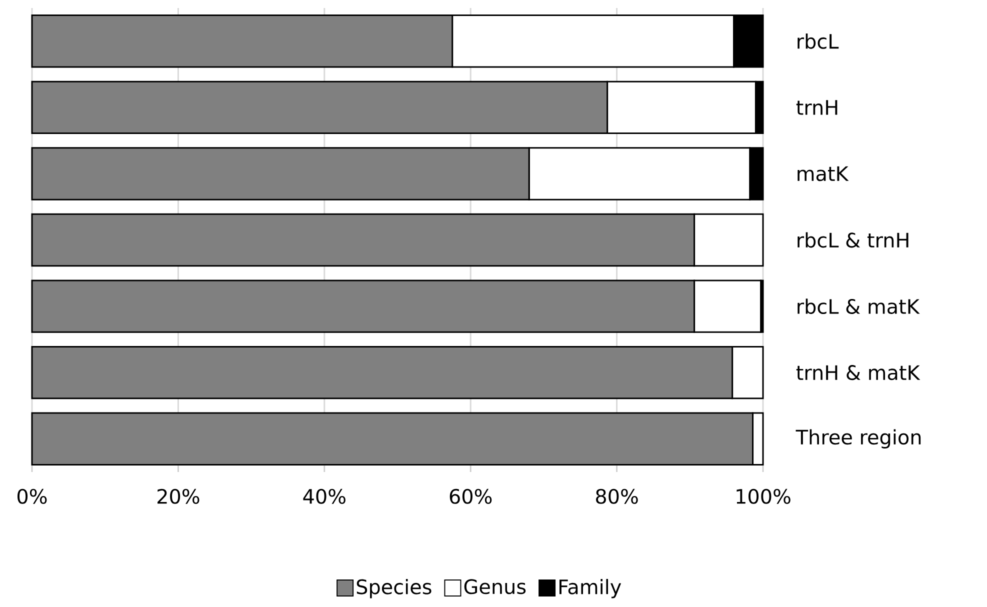  Describe the element at coordinates (471, 496) in the screenshot. I see `x-tick-label: 60%` at that location.